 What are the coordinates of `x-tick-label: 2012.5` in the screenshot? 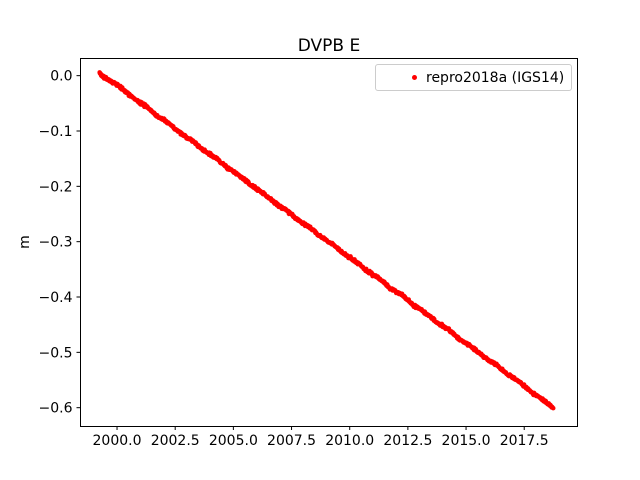 It's located at (407, 441).